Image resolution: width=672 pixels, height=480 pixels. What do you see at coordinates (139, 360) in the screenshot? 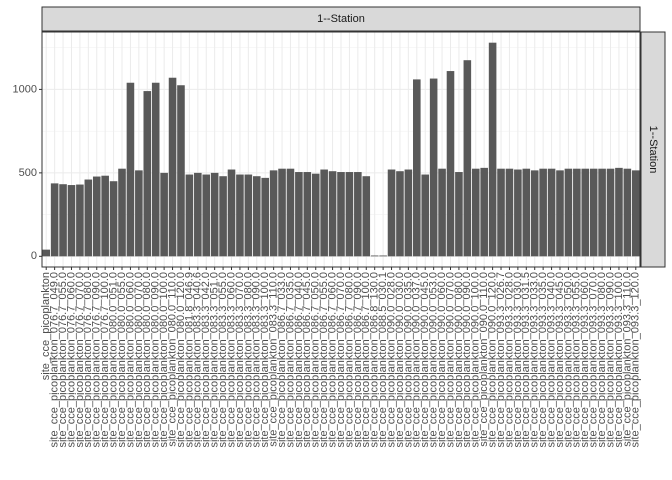
I see `x-tick-label: site_cce_picoplankton_080.0_070.0` at bounding box center [139, 360].